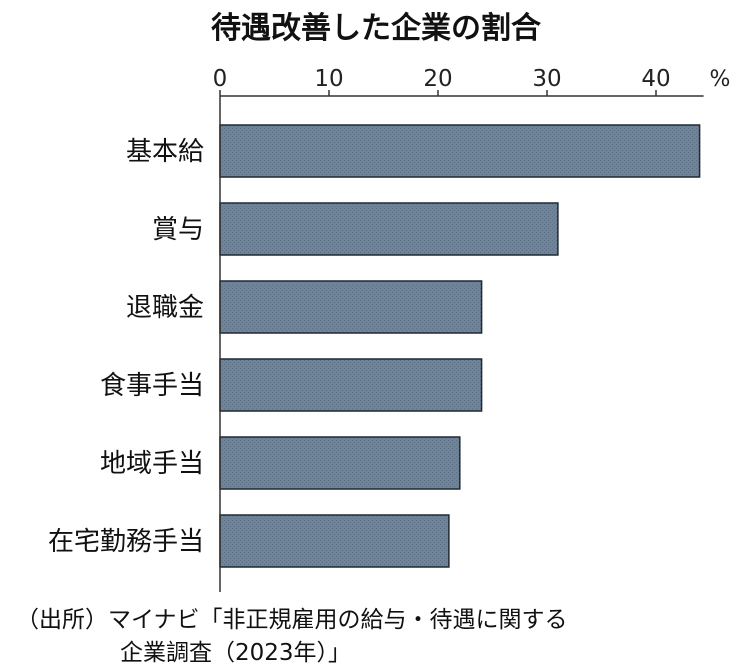 This screenshot has width=753, height=667. What do you see at coordinates (437, 79) in the screenshot?
I see `x-tick-label: 20` at bounding box center [437, 79].